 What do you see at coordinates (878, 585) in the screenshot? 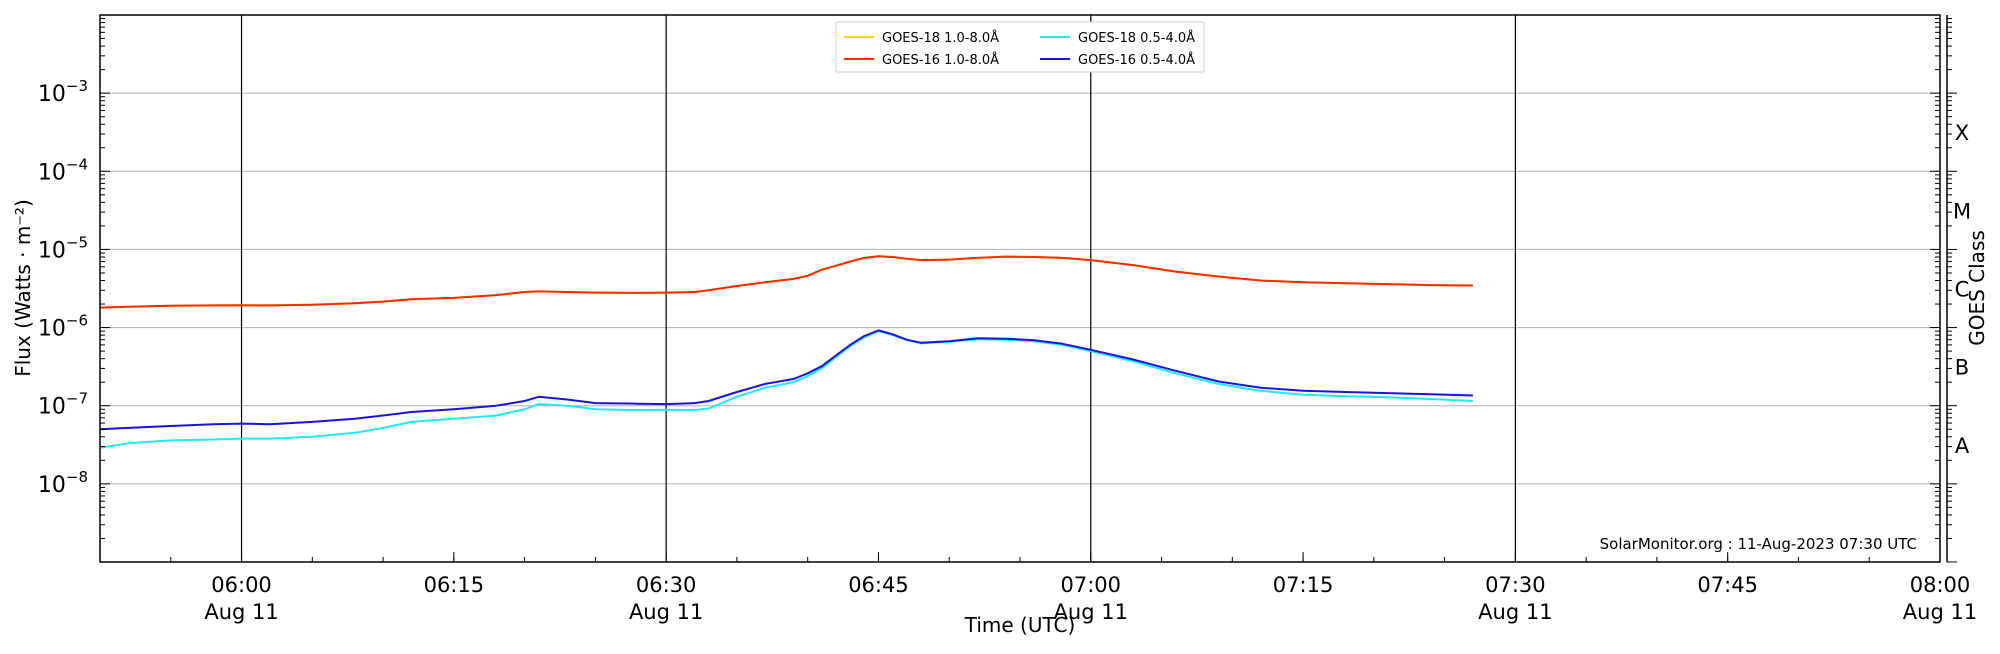
I see `x-tick-label: 06:45` at bounding box center [878, 585].